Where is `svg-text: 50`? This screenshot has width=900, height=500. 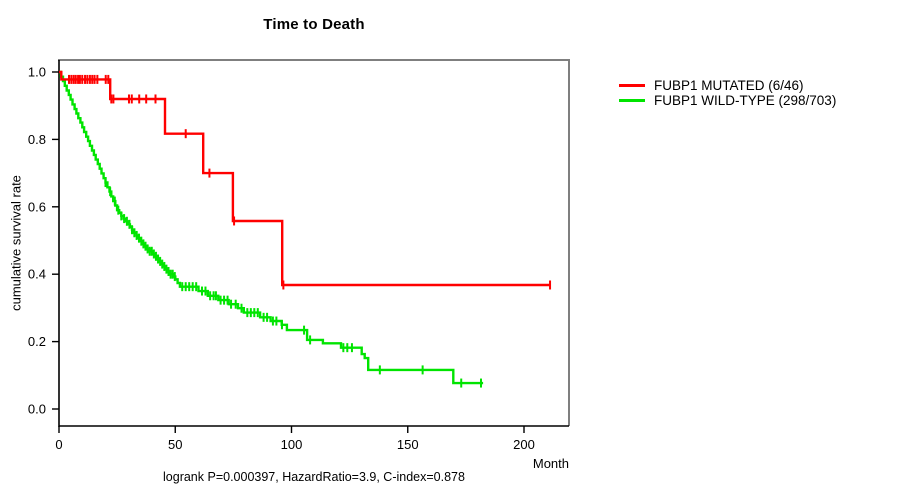
svg-text: 50 is located at coordinates (175, 444).